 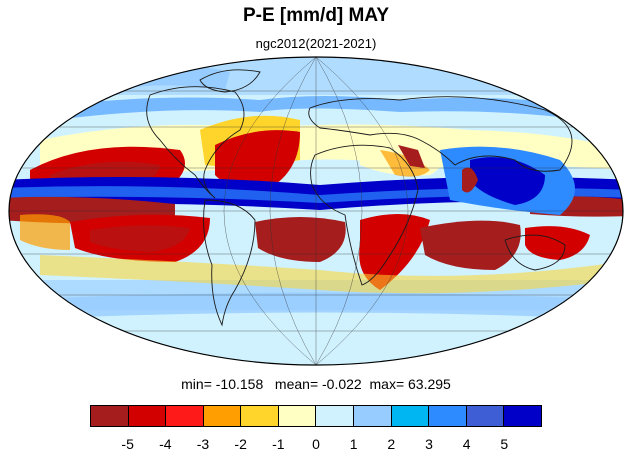 What do you see at coordinates (353, 444) in the screenshot?
I see `colorbar-tick-label: 1` at bounding box center [353, 444].